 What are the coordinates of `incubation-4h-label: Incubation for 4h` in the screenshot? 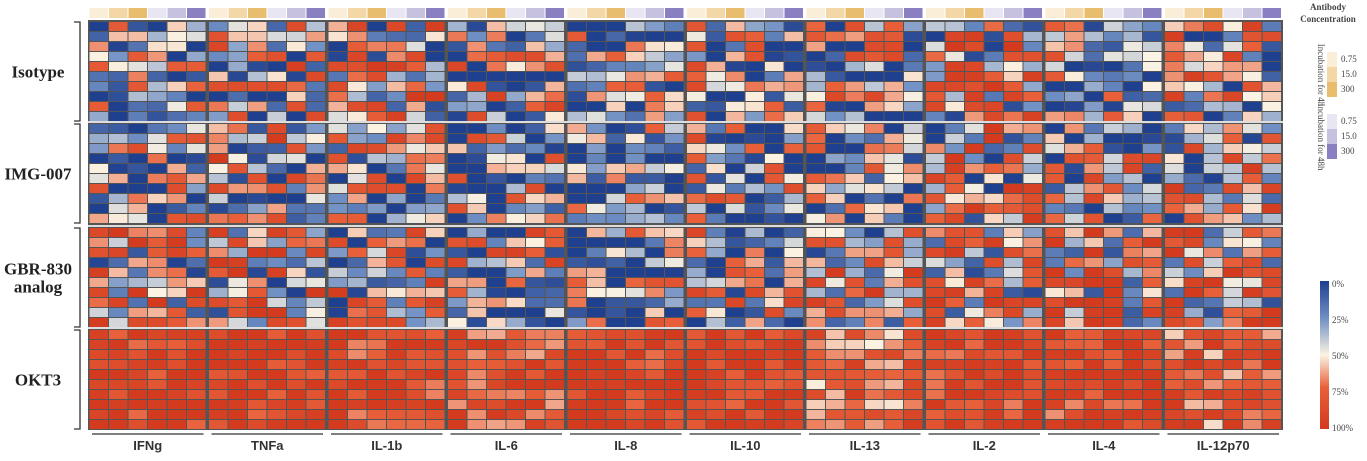 It's located at (1321, 75).